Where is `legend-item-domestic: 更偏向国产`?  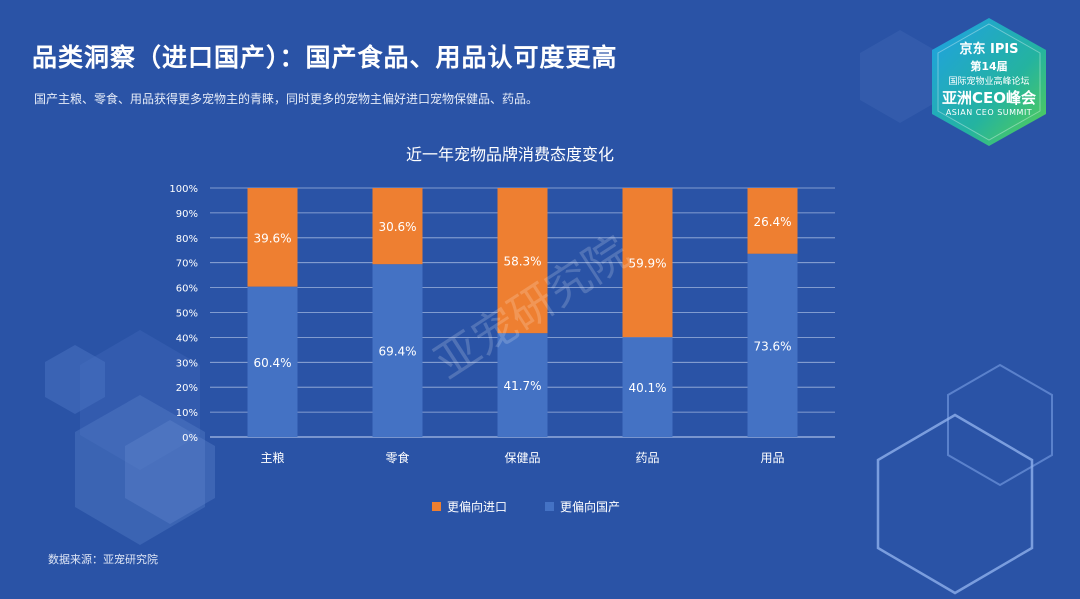 legend-item-domestic: 更偏向国产 is located at coordinates (582, 506).